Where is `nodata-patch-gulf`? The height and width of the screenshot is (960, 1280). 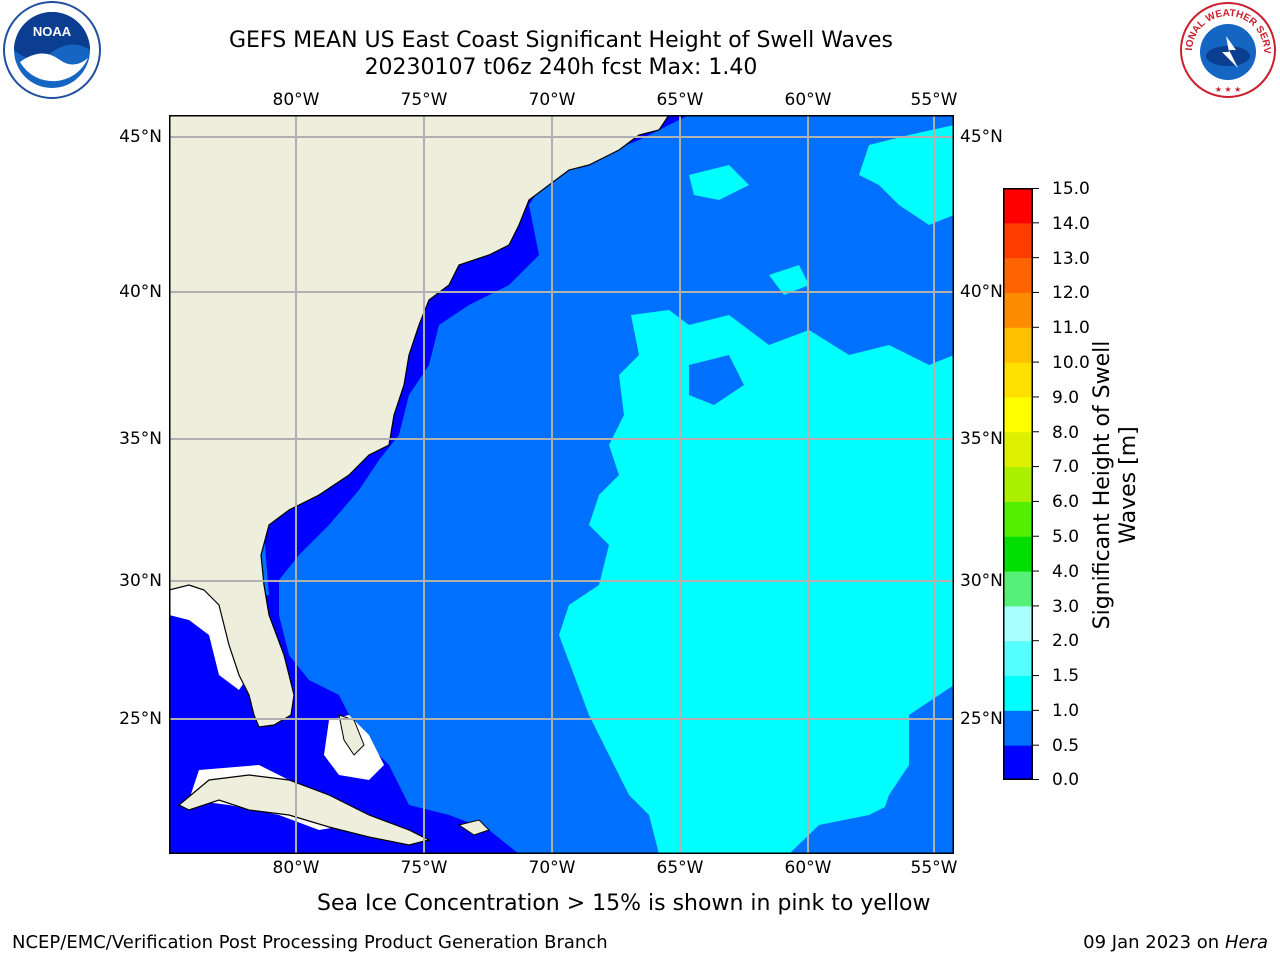
nodata-patch-gulf is located at coordinates (209, 636).